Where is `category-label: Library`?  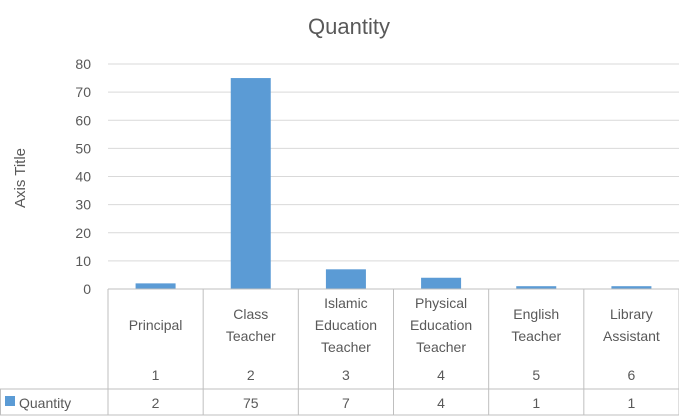
category-label: Library is located at coordinates (631, 314).